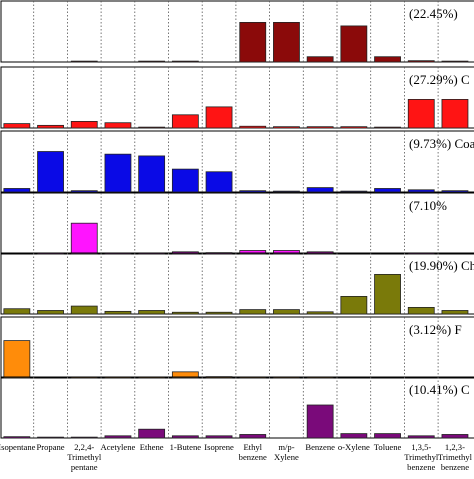 This screenshot has height=479, width=474. Describe the element at coordinates (252, 447) in the screenshot. I see `category-label: Ethyl` at that location.